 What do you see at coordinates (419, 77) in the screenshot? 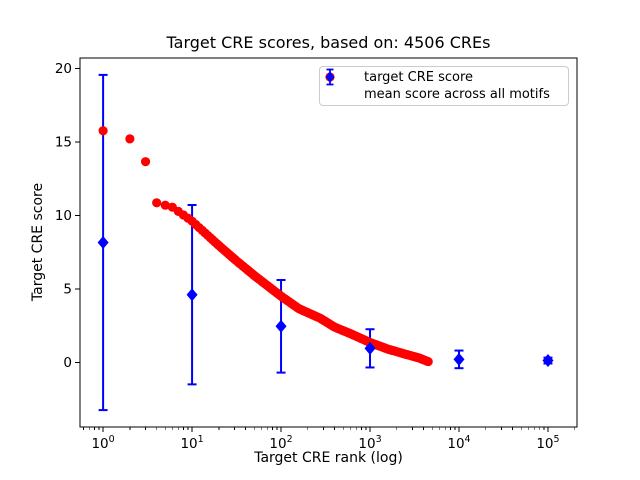
I see `legend-label: target CRE score` at bounding box center [419, 77].